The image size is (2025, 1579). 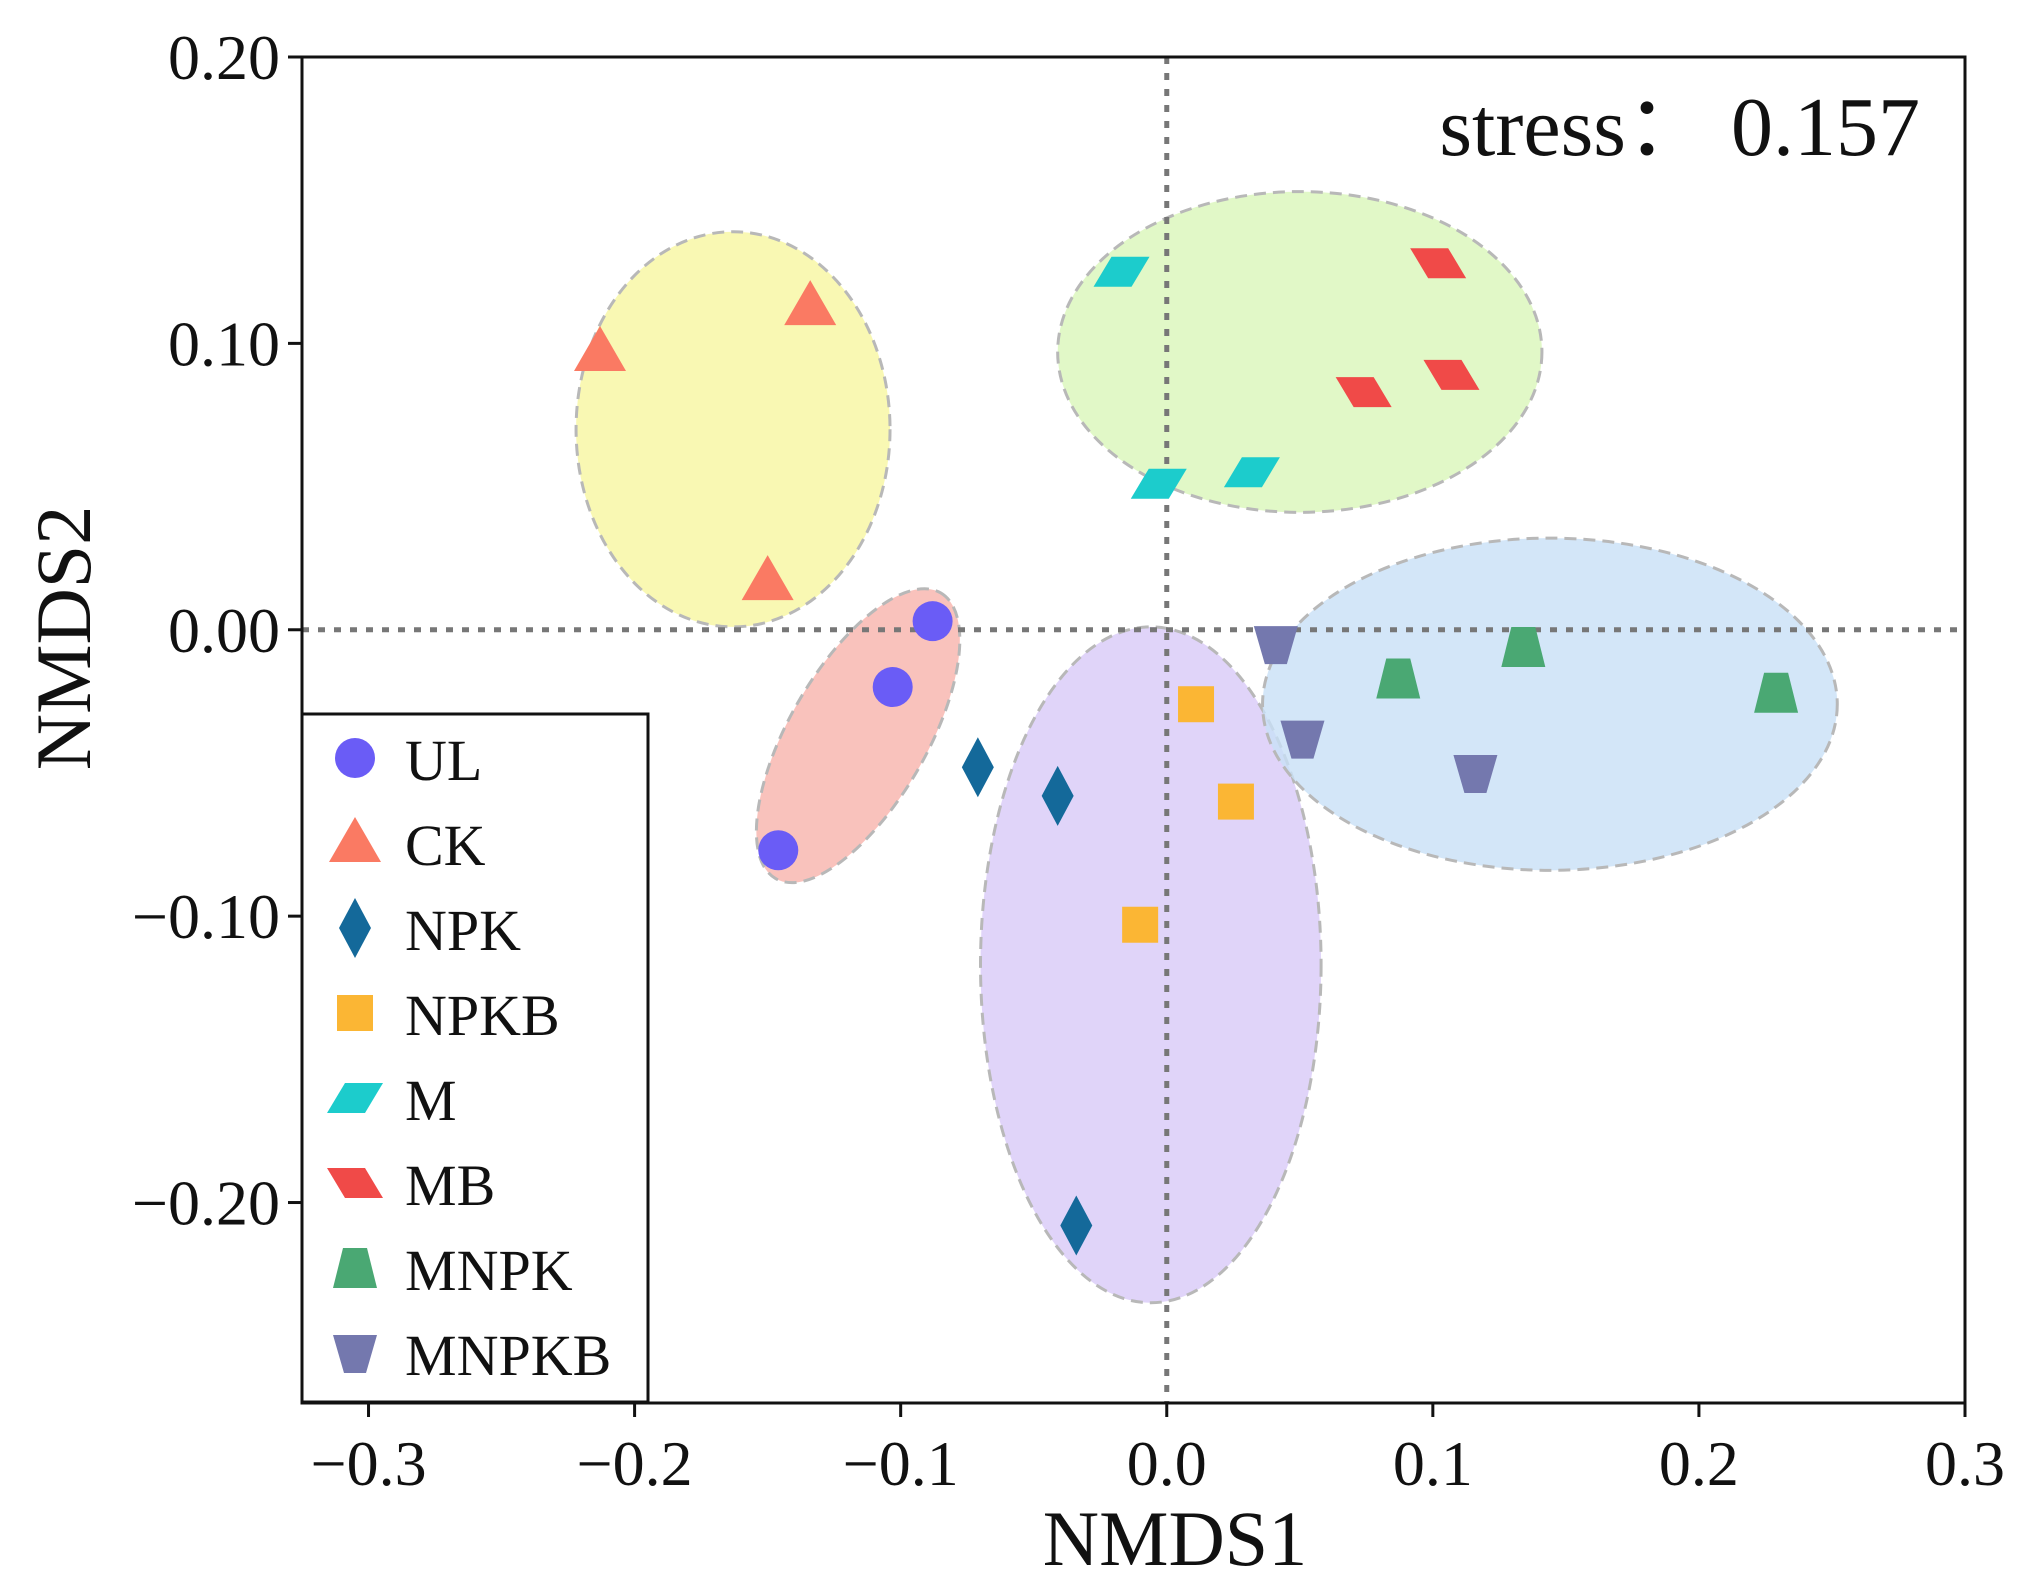 What do you see at coordinates (224, 343) in the screenshot?
I see `y-tick-label: 0.10` at bounding box center [224, 343].